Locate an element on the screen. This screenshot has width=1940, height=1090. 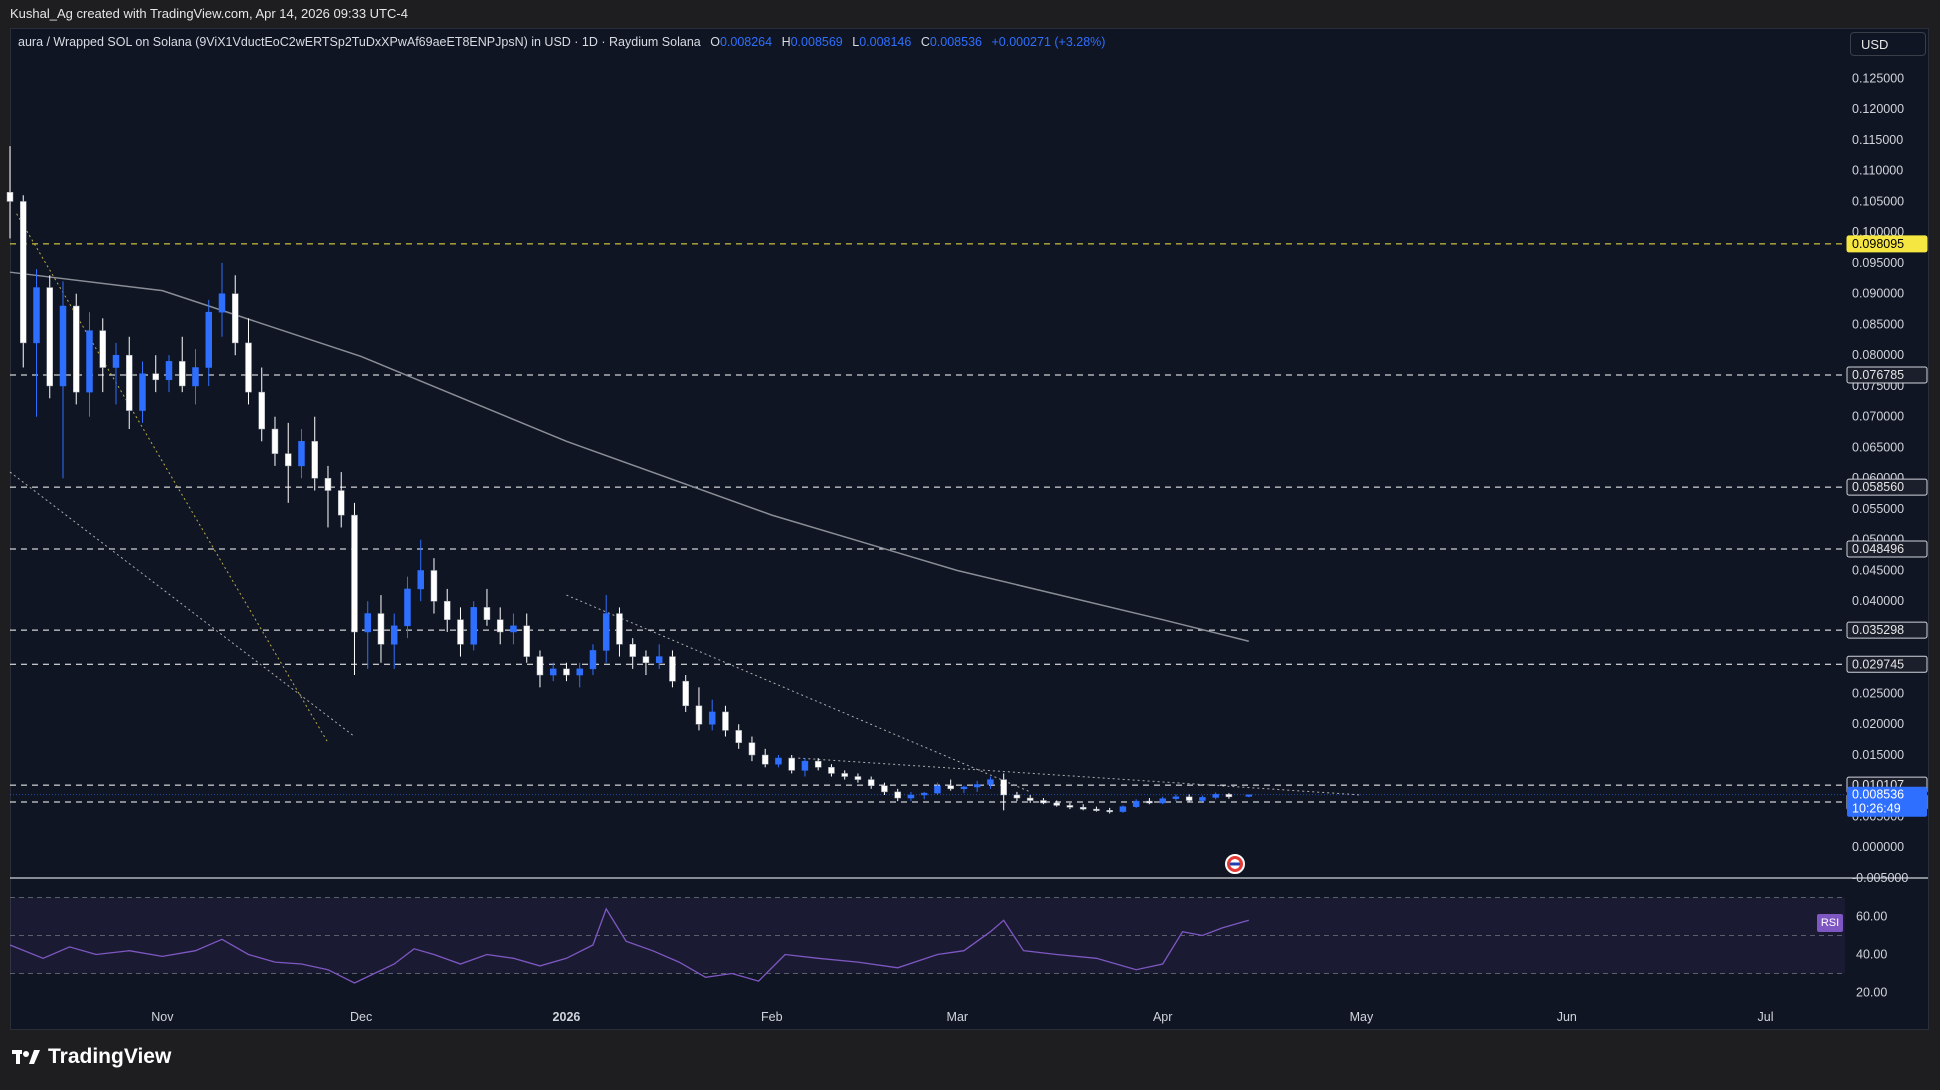
us-flag-icon is located at coordinates (1235, 864).